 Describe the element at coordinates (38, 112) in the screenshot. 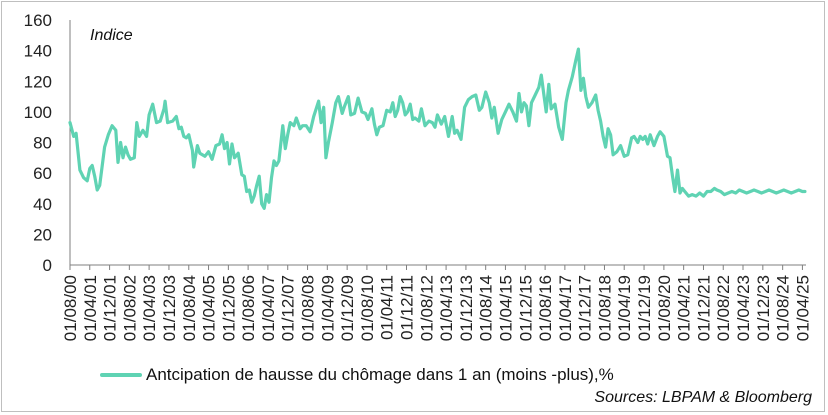

I see `y-tick-label: 100` at that location.